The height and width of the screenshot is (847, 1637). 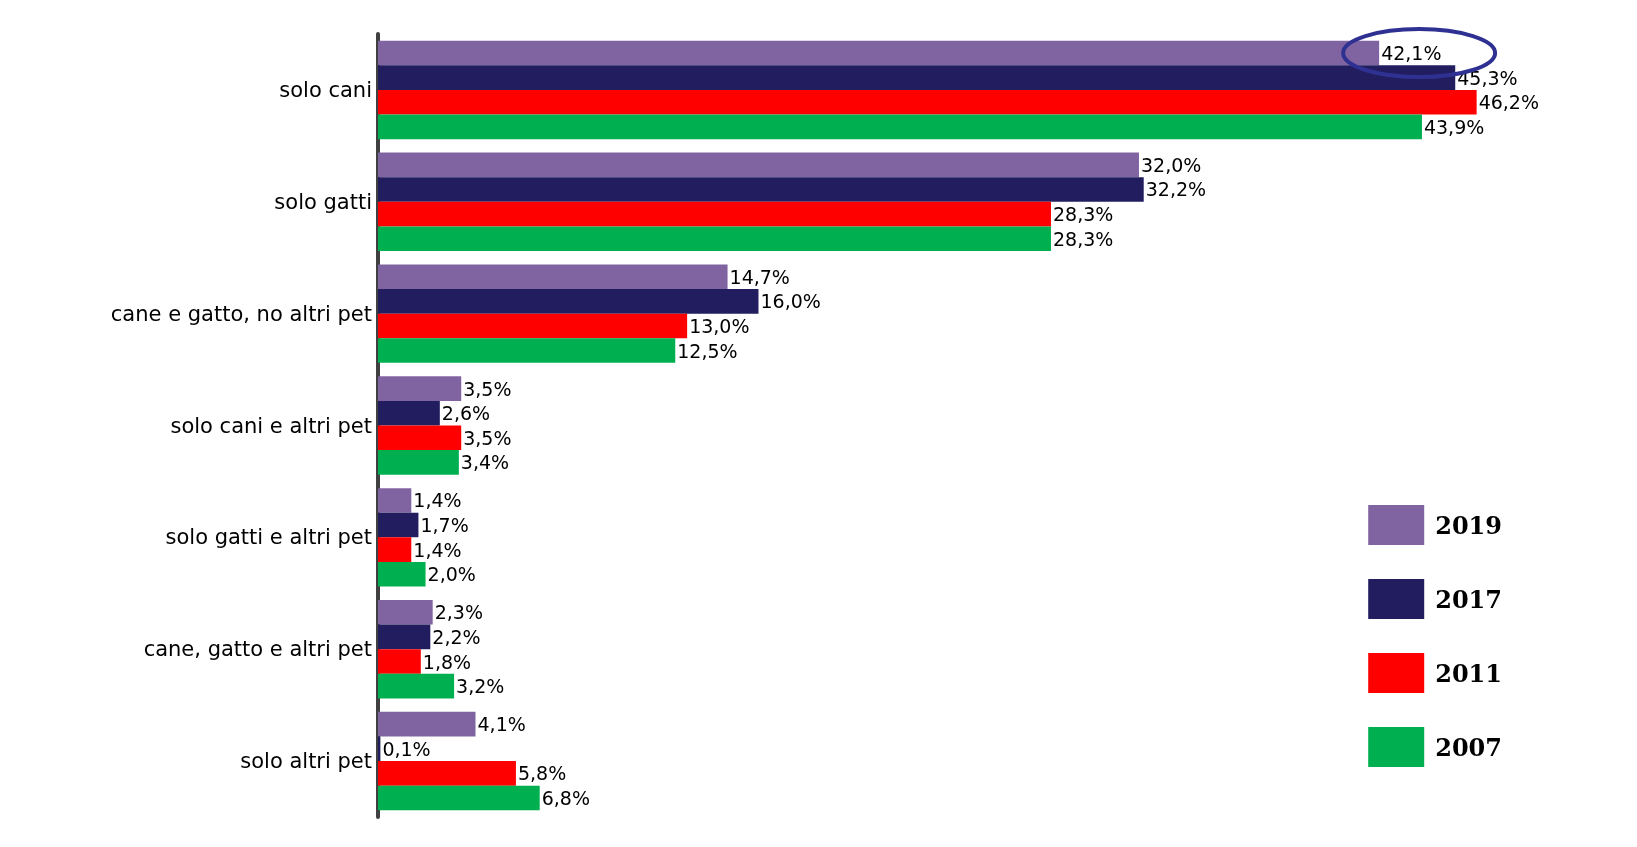 I want to click on data-label: 2,3%, so click(x=458, y=612).